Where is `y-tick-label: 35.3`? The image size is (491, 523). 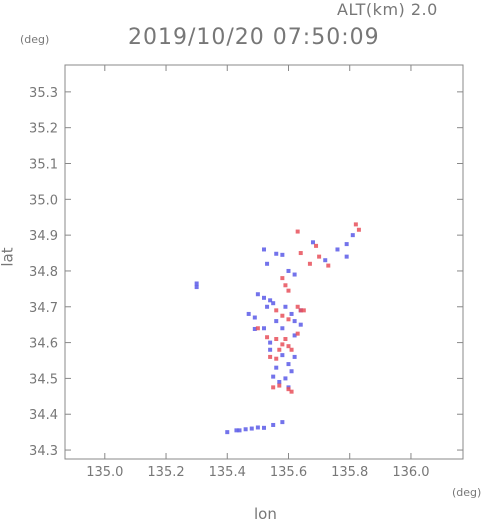
y-tick-label: 35.3 is located at coordinates (43, 93).